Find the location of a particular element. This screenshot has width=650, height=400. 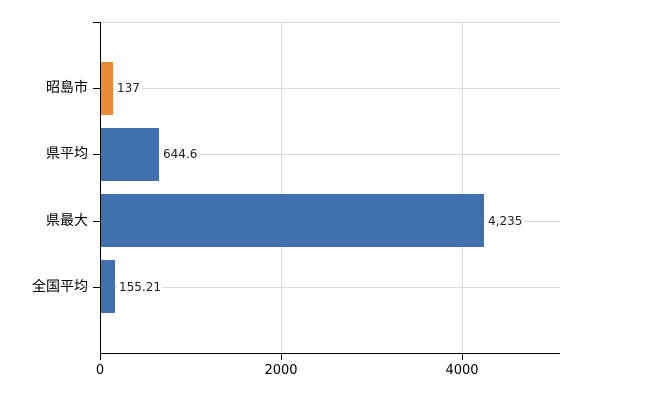

category-label-昭島市: 昭島市 is located at coordinates (67, 88).